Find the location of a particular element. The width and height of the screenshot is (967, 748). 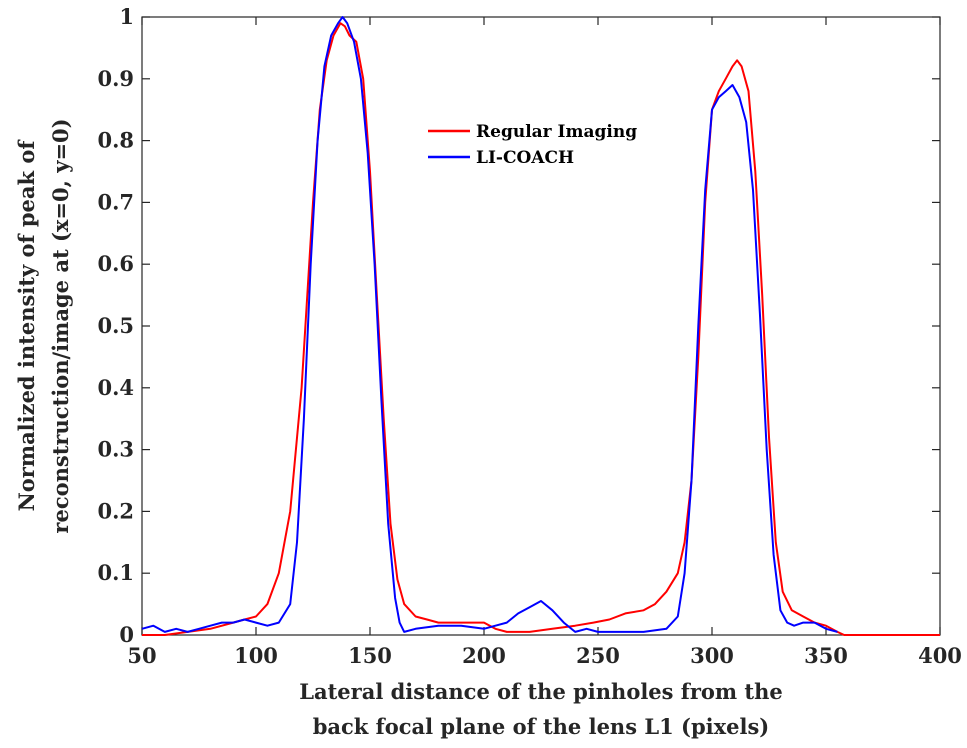

x-axis-title-line-2: back focal plane of the lens L1 (pixels) is located at coordinates (541, 726).